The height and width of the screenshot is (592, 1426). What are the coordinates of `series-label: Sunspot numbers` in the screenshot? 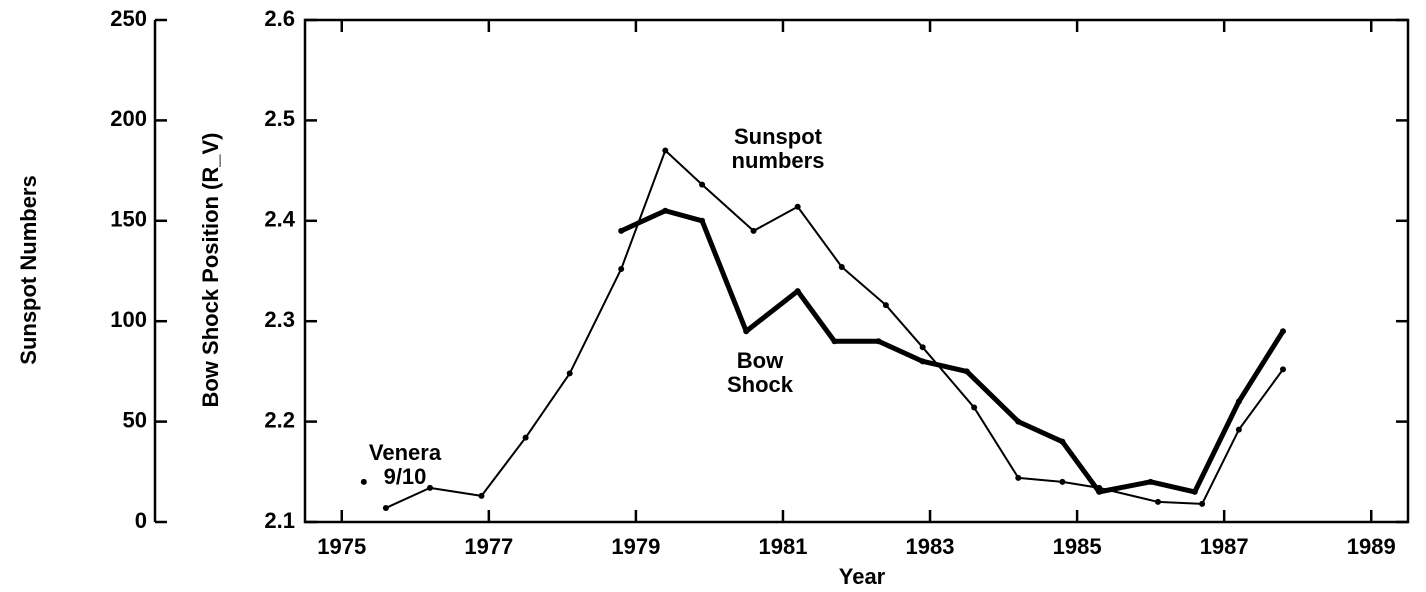 It's located at (778, 148).